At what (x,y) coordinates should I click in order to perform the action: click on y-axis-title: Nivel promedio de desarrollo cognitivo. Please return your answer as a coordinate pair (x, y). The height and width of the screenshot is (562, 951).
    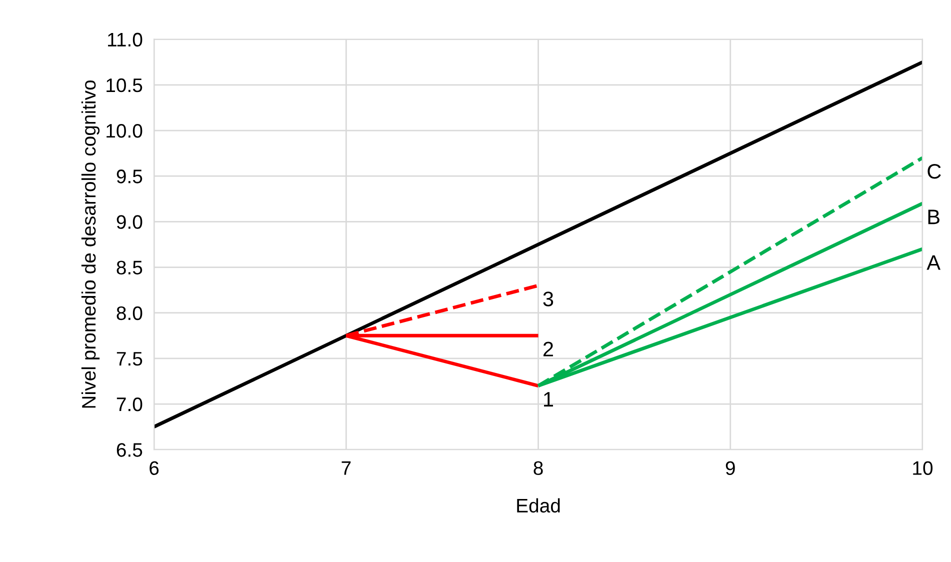
    Looking at the image, I should click on (90, 244).